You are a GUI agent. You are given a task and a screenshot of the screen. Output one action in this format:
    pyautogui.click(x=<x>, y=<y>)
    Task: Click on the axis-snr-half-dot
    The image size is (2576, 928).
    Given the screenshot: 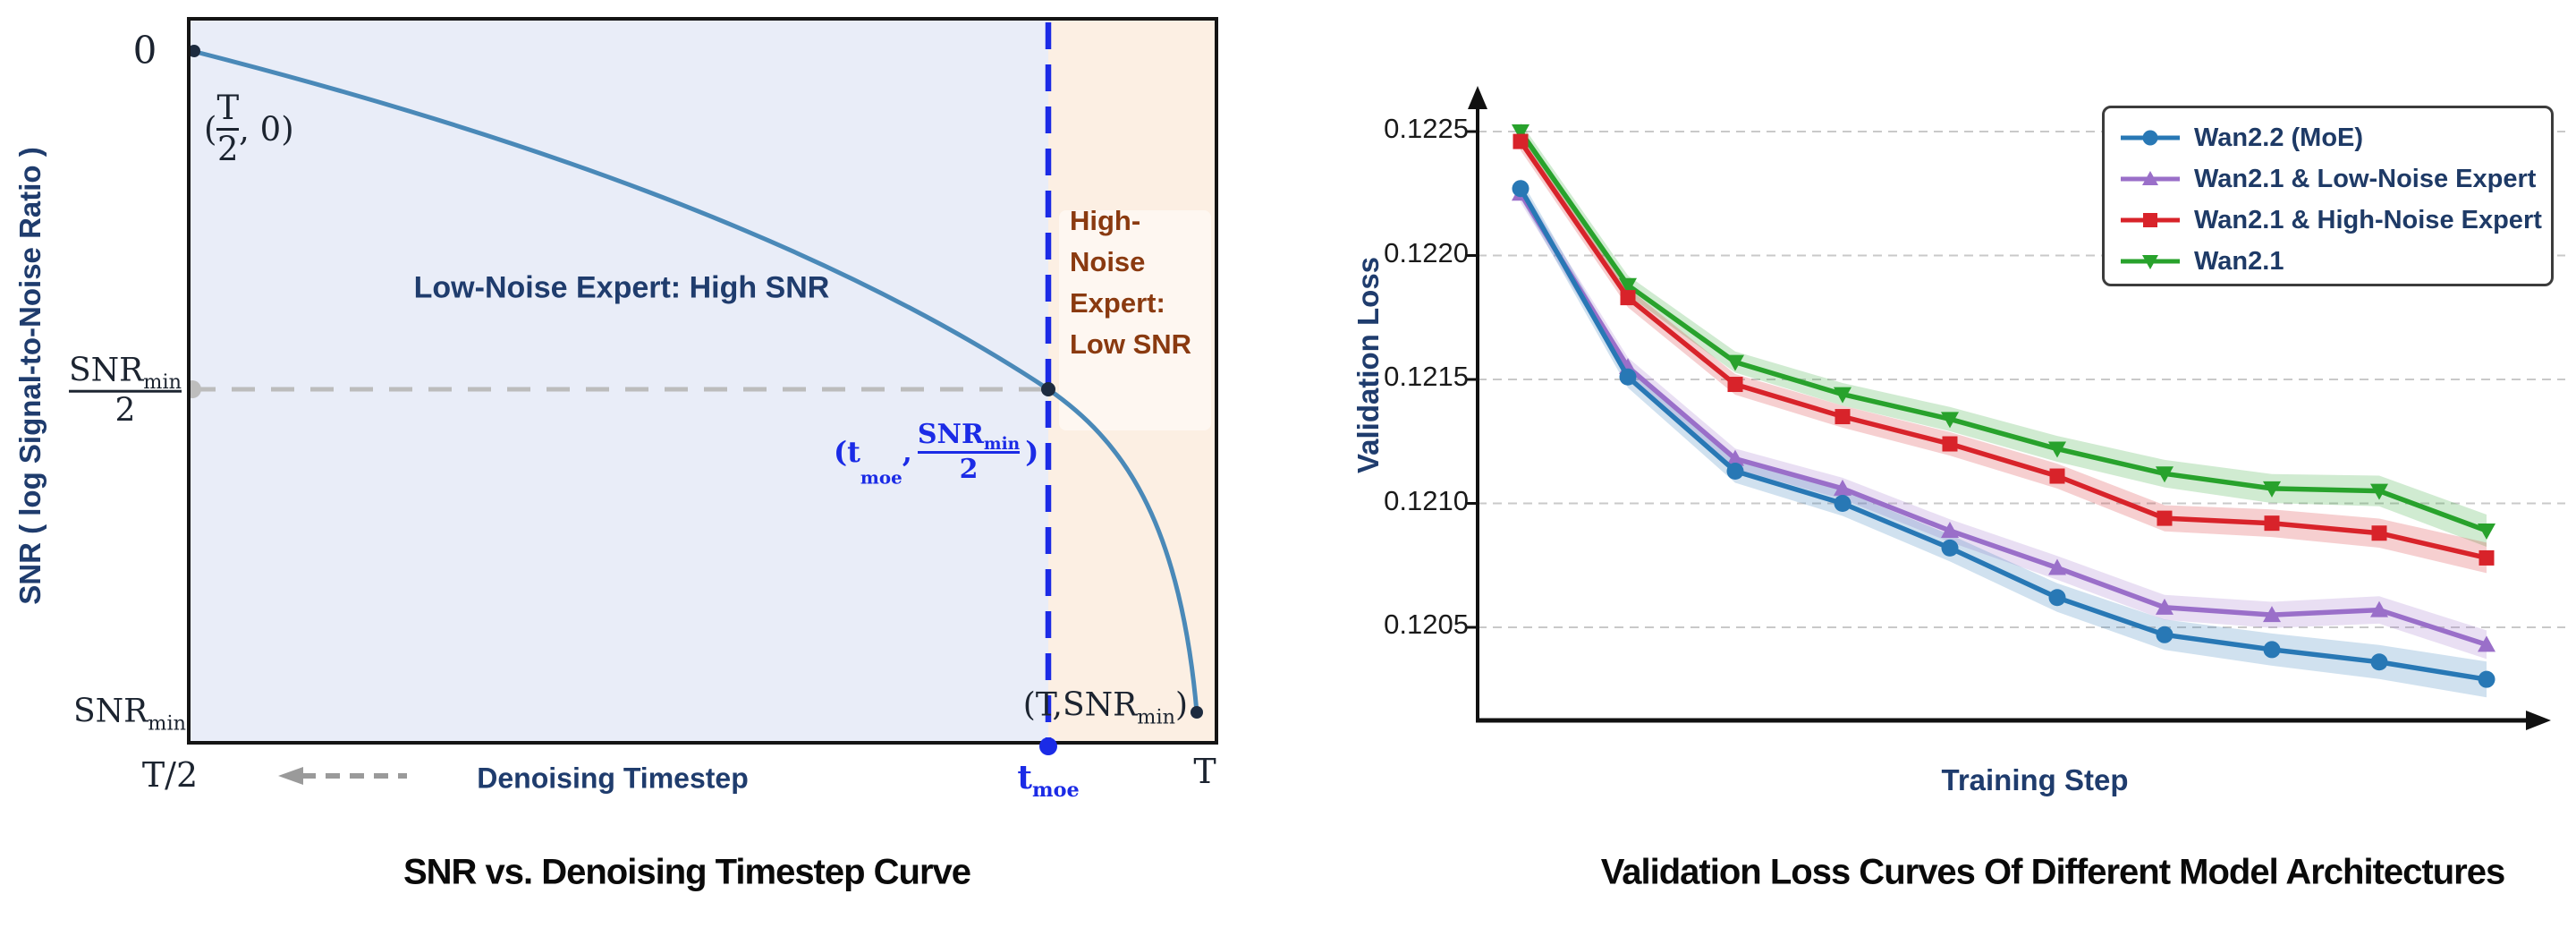 What is the action you would take?
    pyautogui.click(x=196, y=389)
    